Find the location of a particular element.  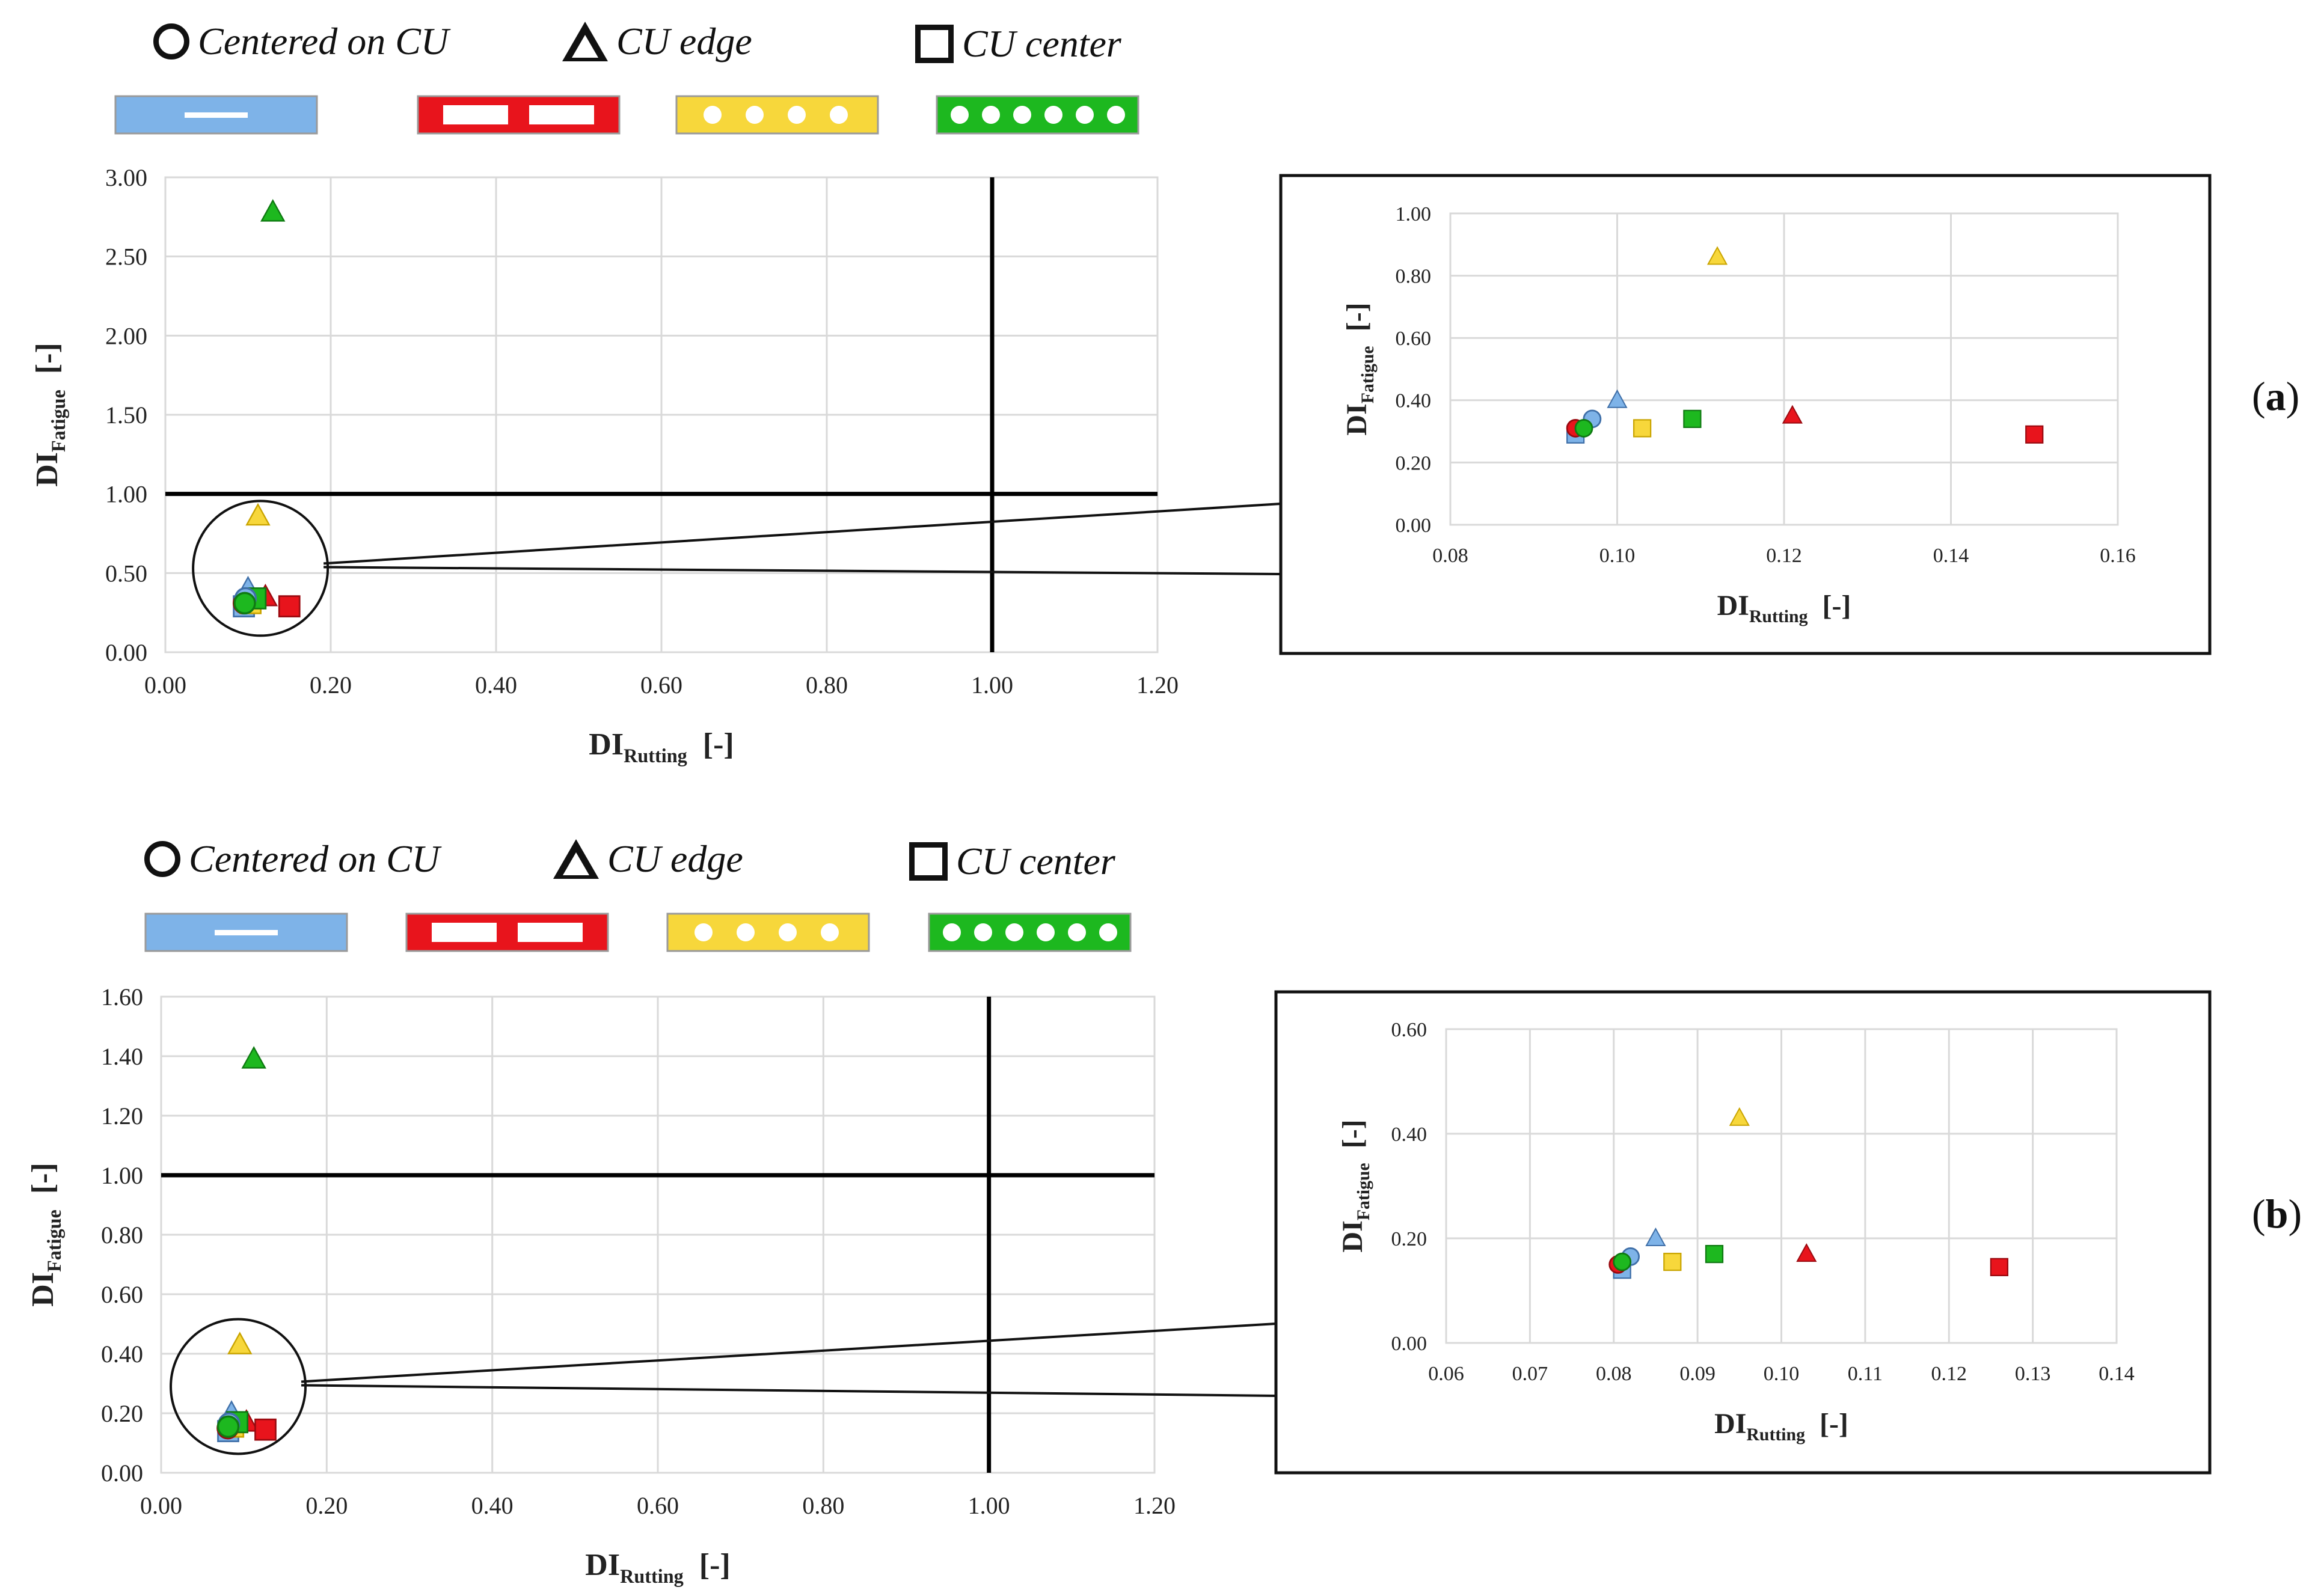

legend-center-b: CU center is located at coordinates (1012, 861).